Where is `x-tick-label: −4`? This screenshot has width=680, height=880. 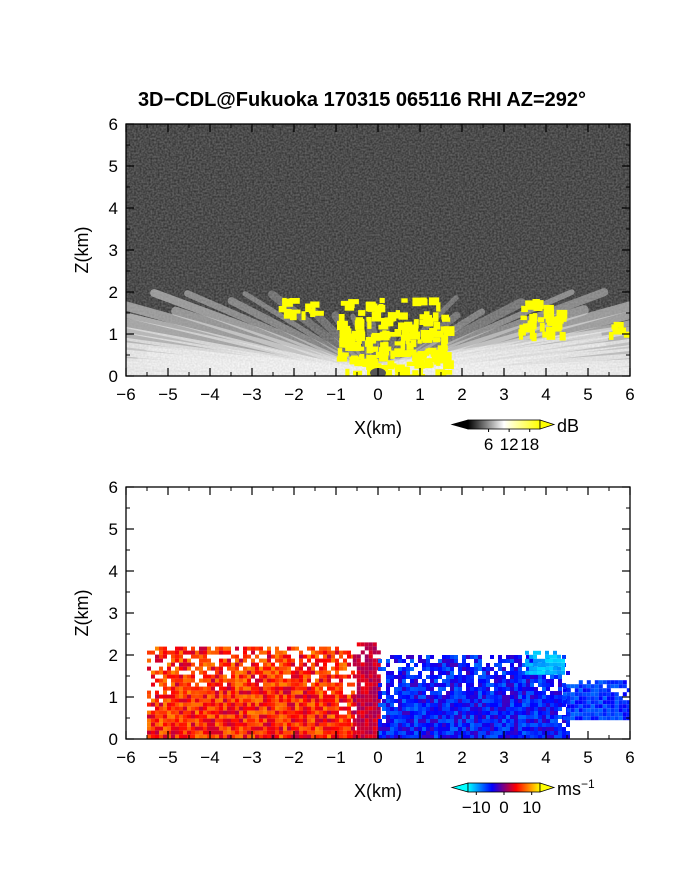
x-tick-label: −4 is located at coordinates (209, 757).